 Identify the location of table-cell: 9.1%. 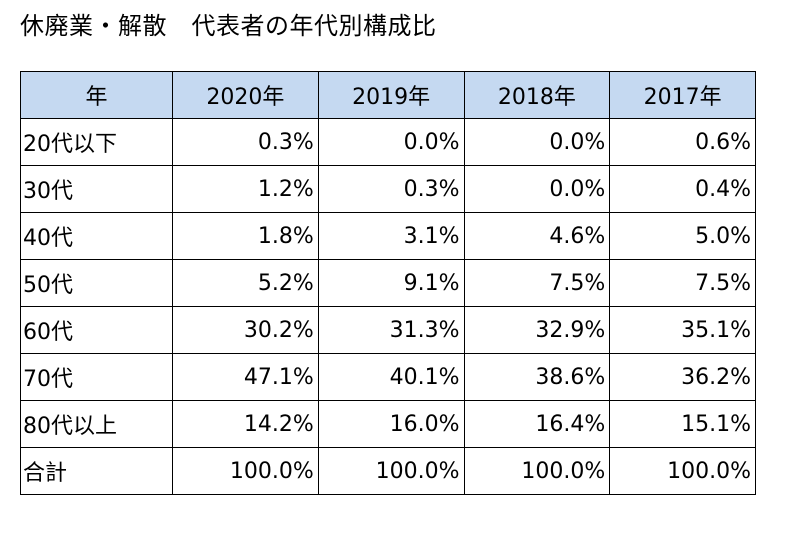
(391, 283).